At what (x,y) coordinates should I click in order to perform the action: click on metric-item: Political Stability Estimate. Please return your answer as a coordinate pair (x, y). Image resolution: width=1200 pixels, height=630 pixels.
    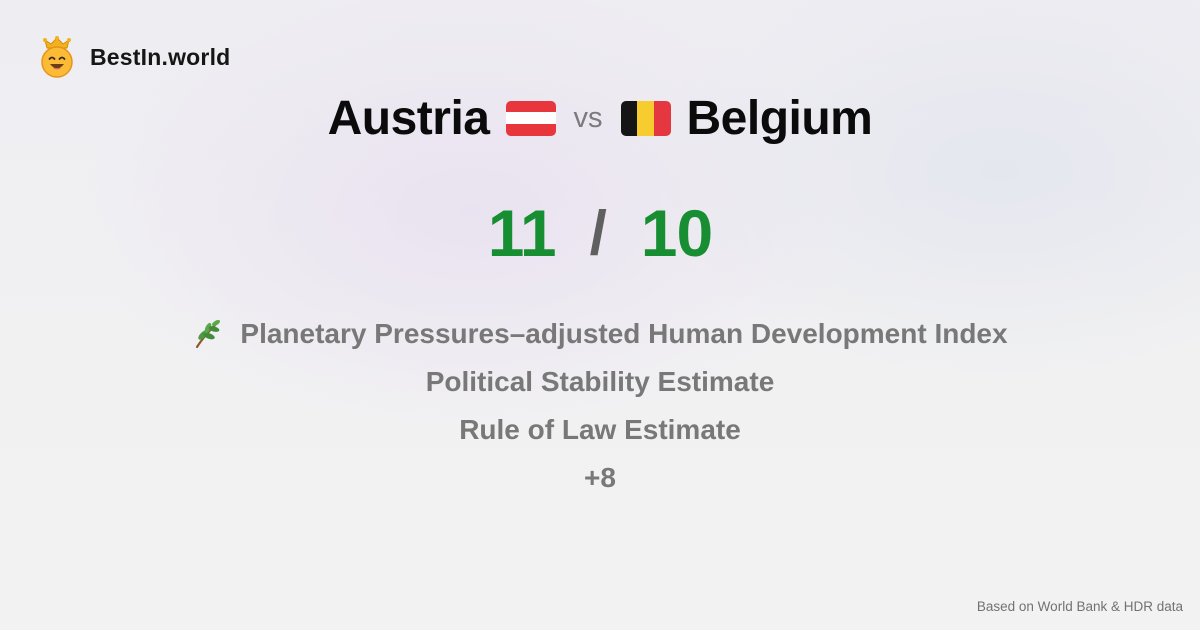
    Looking at the image, I should click on (600, 382).